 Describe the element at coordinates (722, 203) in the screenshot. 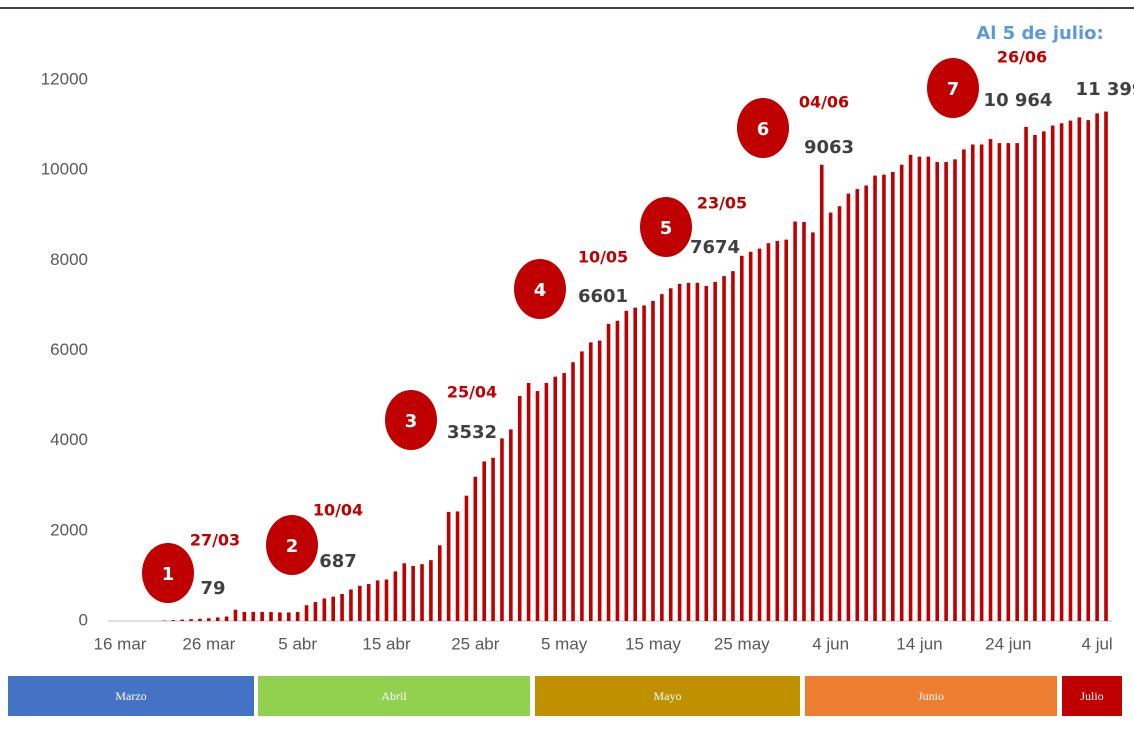

I see `annotation-date: 23/05` at that location.